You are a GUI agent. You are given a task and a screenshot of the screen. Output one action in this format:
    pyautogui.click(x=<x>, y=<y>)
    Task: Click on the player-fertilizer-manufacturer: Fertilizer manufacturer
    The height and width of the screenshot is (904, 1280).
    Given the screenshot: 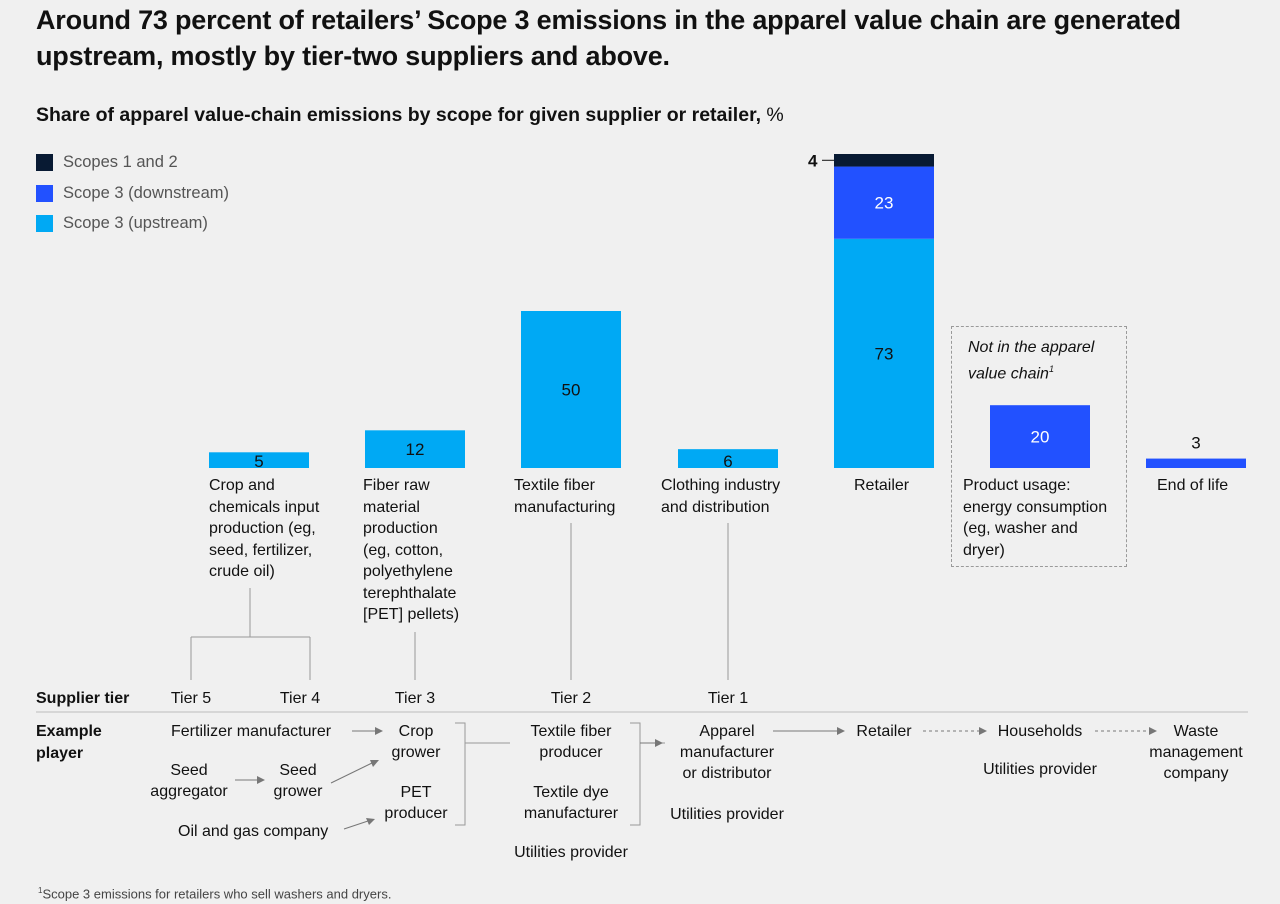 What is the action you would take?
    pyautogui.click(x=251, y=731)
    